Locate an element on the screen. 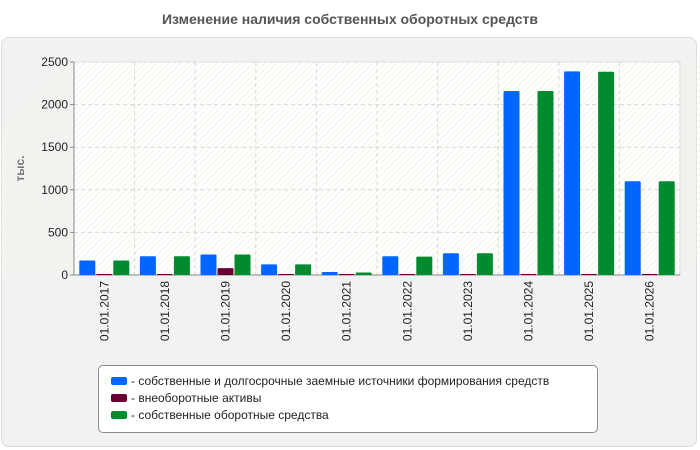 This screenshot has width=700, height=450. x-tick-label-0: 01.01.2017 is located at coordinates (104, 311).